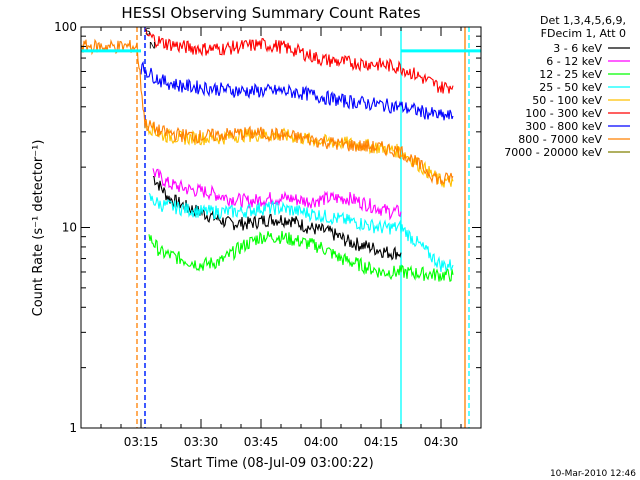 This screenshot has width=640, height=480. Describe the element at coordinates (381, 442) in the screenshot. I see `x-tick-label-04:15: 04:15` at that location.